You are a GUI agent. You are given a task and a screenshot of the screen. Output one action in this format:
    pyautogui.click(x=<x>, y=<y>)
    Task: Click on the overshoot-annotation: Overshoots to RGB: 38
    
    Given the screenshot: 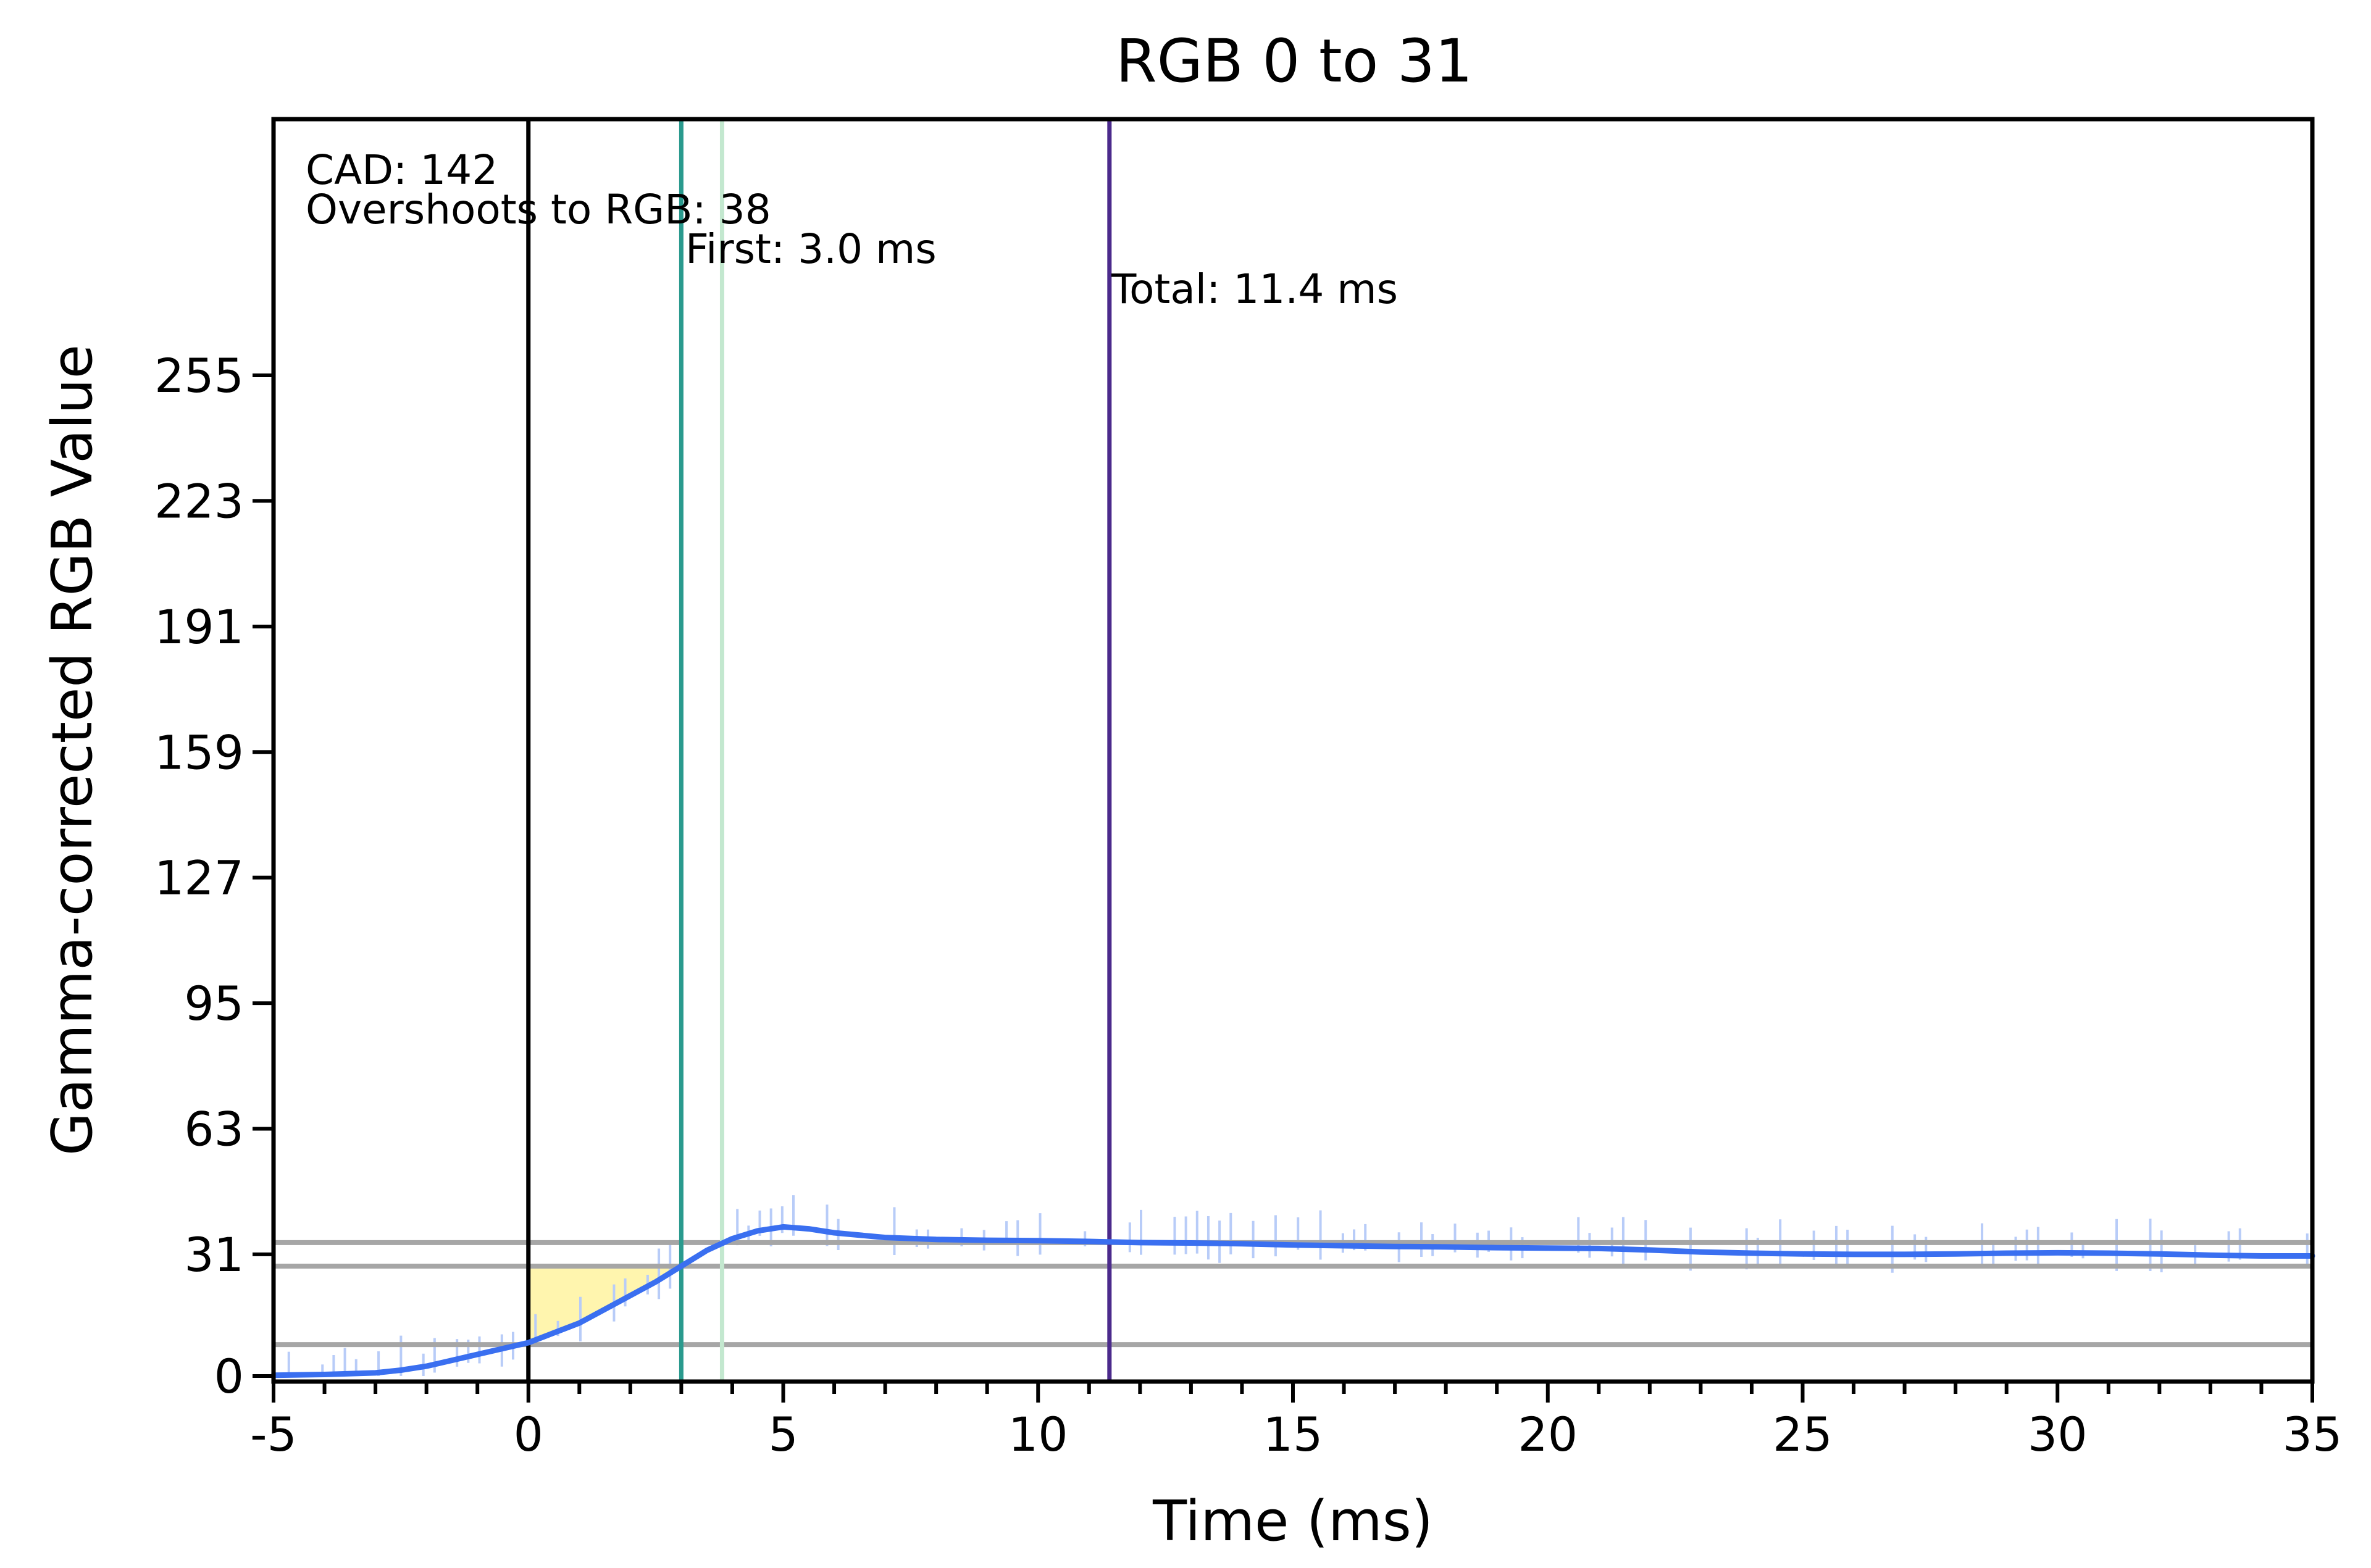 What is the action you would take?
    pyautogui.click(x=538, y=209)
    